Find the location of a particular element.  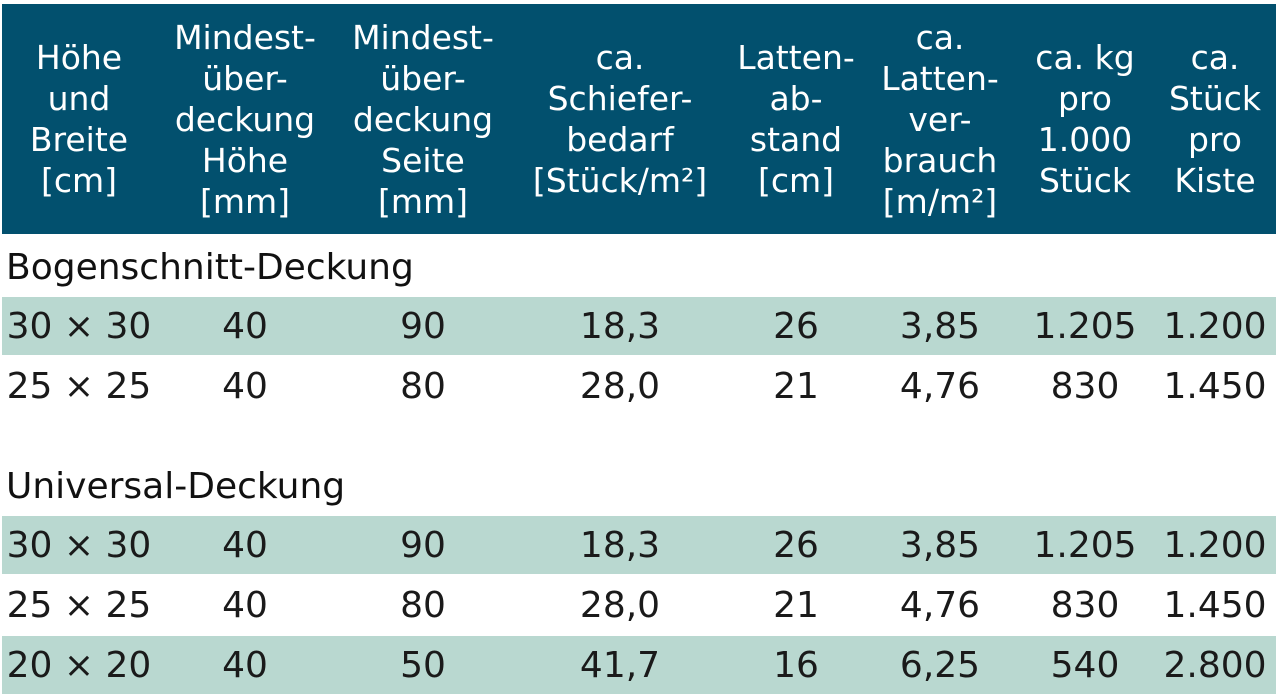

header-batten-usage: ca. Latten- ver- brauch [m/m²] is located at coordinates (940, 119).